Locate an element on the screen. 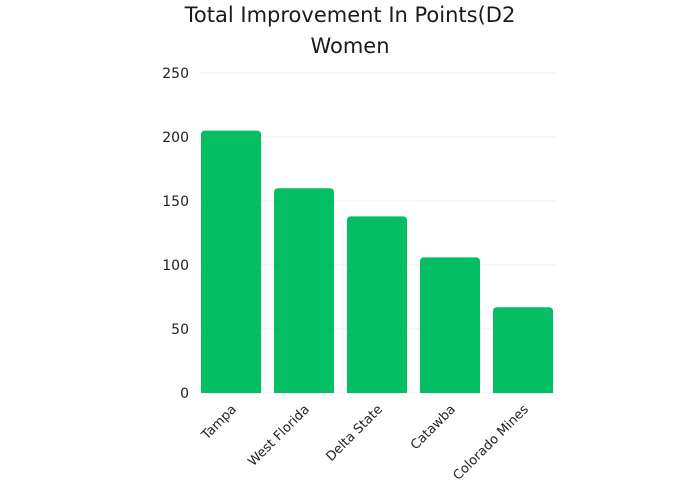 This screenshot has width=700, height=500. bar-colorado-mines is located at coordinates (523, 350).